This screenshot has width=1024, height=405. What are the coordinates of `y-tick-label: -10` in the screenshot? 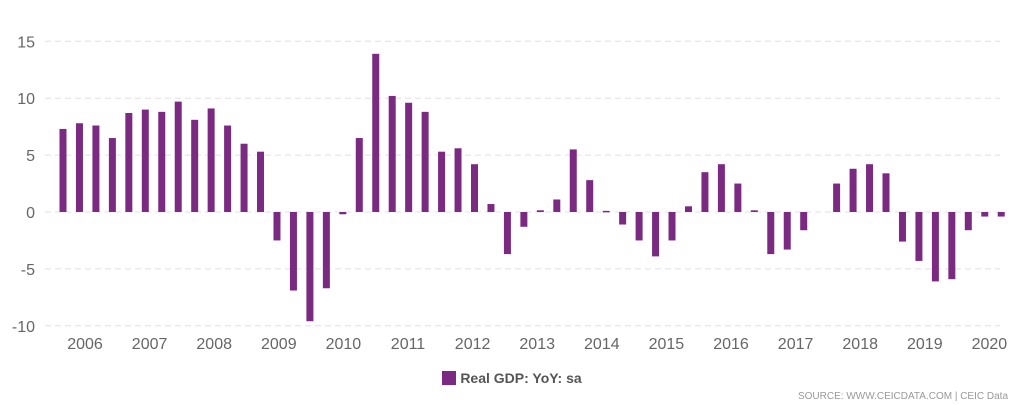 It's located at (23, 327).